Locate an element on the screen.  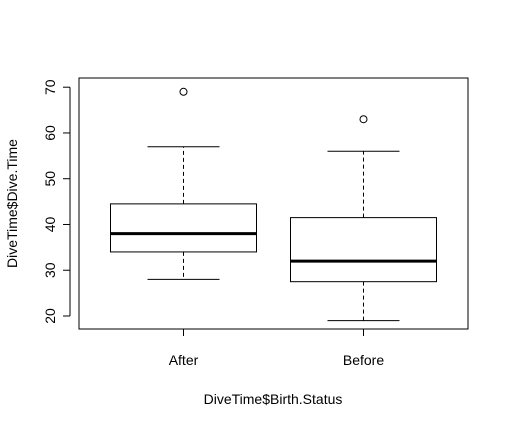
y-axis-title: DiveTime$Dive.Time is located at coordinates (12, 203).